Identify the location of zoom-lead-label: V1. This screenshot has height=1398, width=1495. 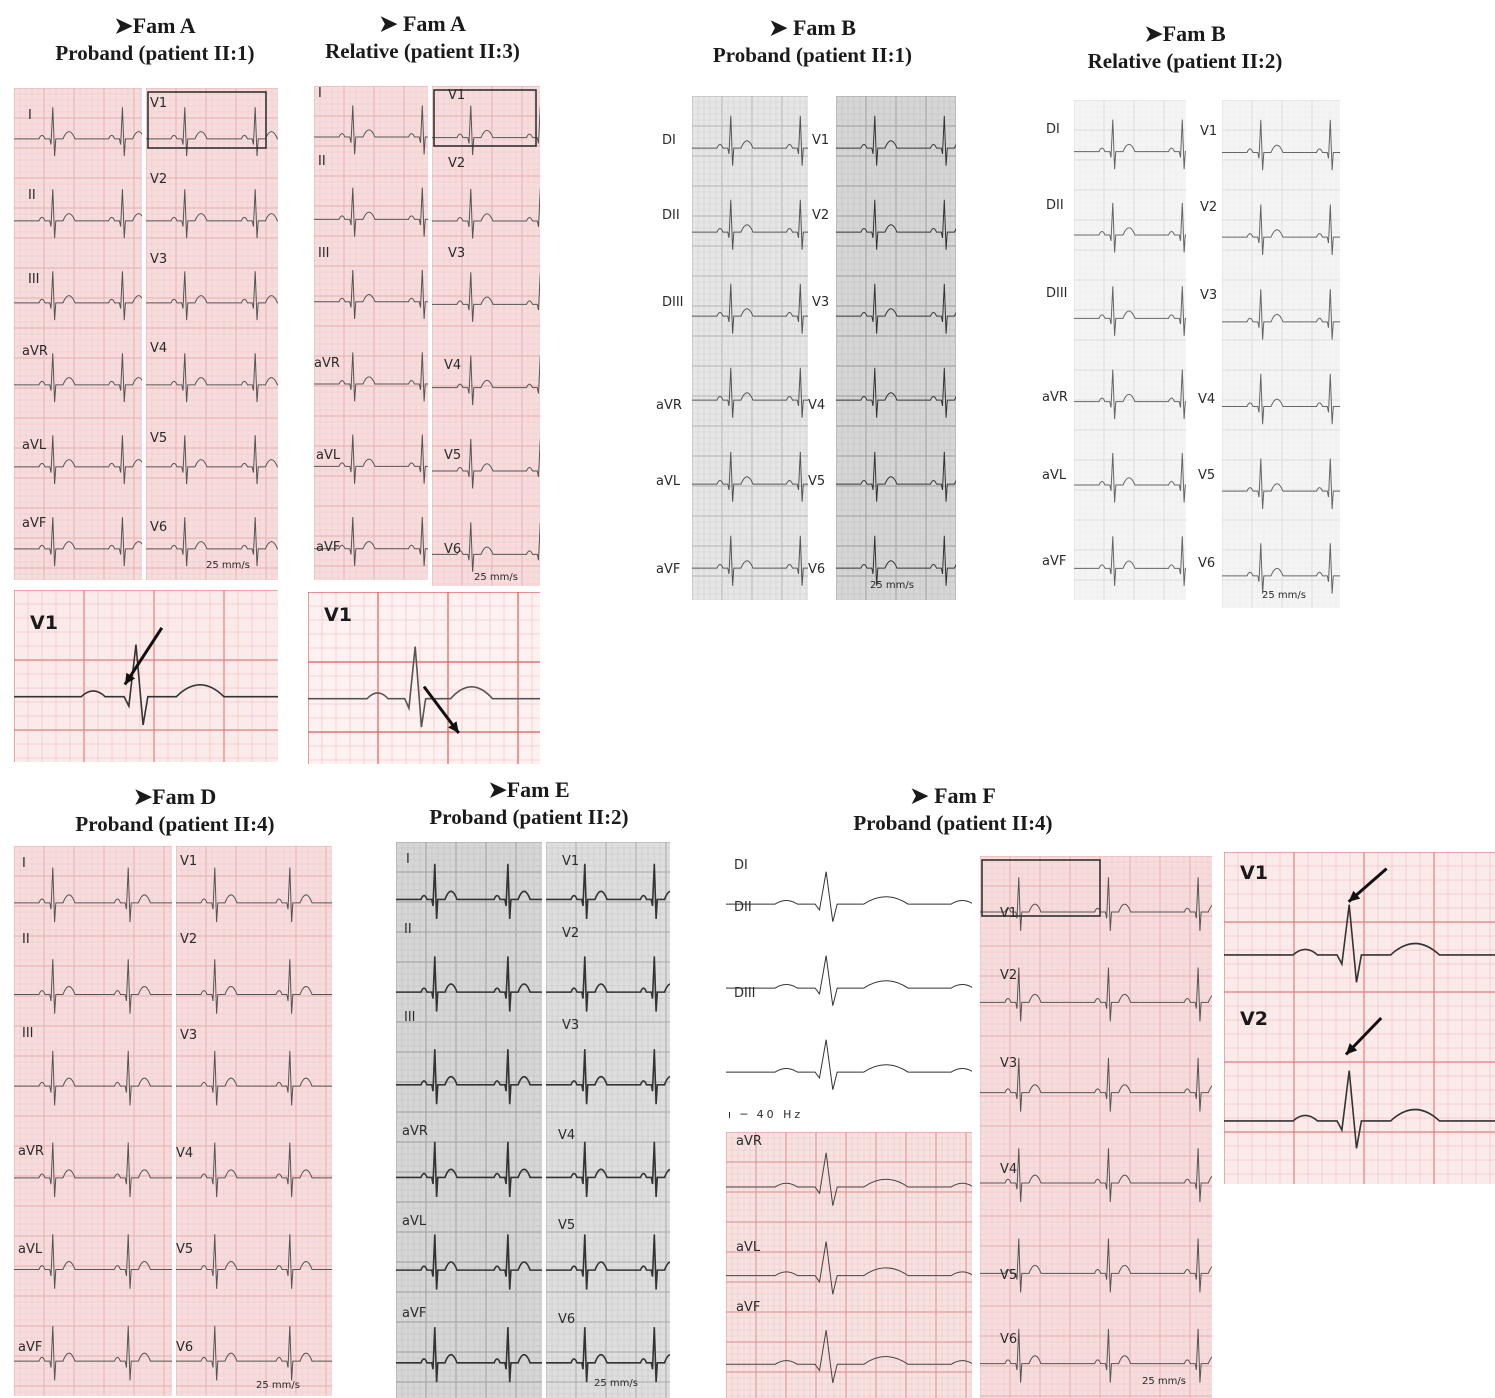
(338, 615).